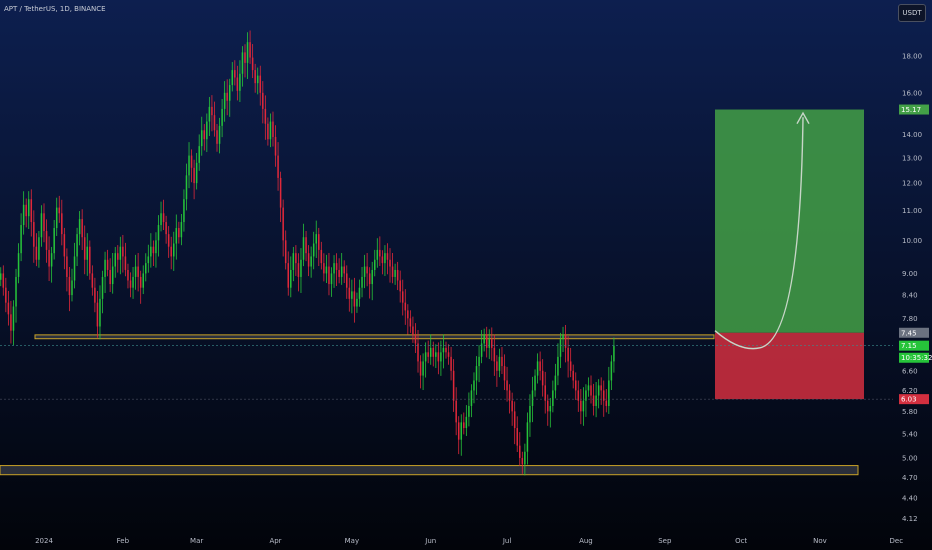 This screenshot has height=550, width=932. Describe the element at coordinates (912, 158) in the screenshot. I see `y-tick-label: 13.00` at that location.